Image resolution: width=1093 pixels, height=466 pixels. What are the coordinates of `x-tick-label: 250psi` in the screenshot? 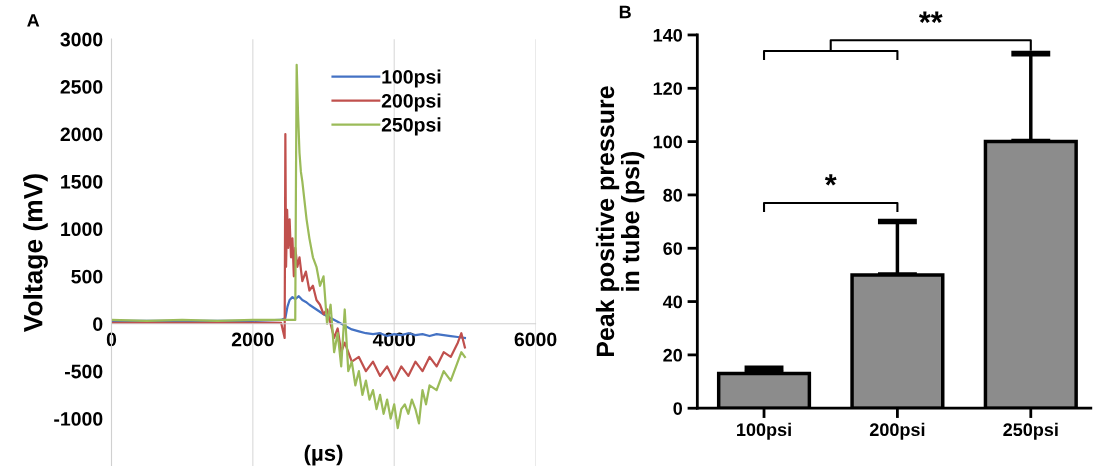 It's located at (1030, 431).